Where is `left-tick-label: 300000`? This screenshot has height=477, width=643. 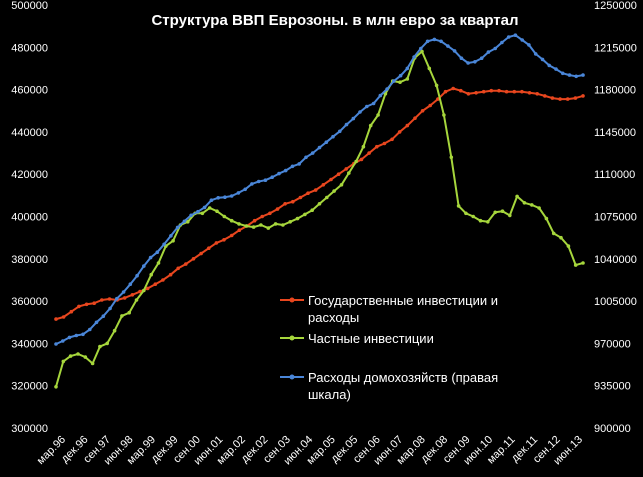
left-tick-label: 300000 is located at coordinates (29, 429).